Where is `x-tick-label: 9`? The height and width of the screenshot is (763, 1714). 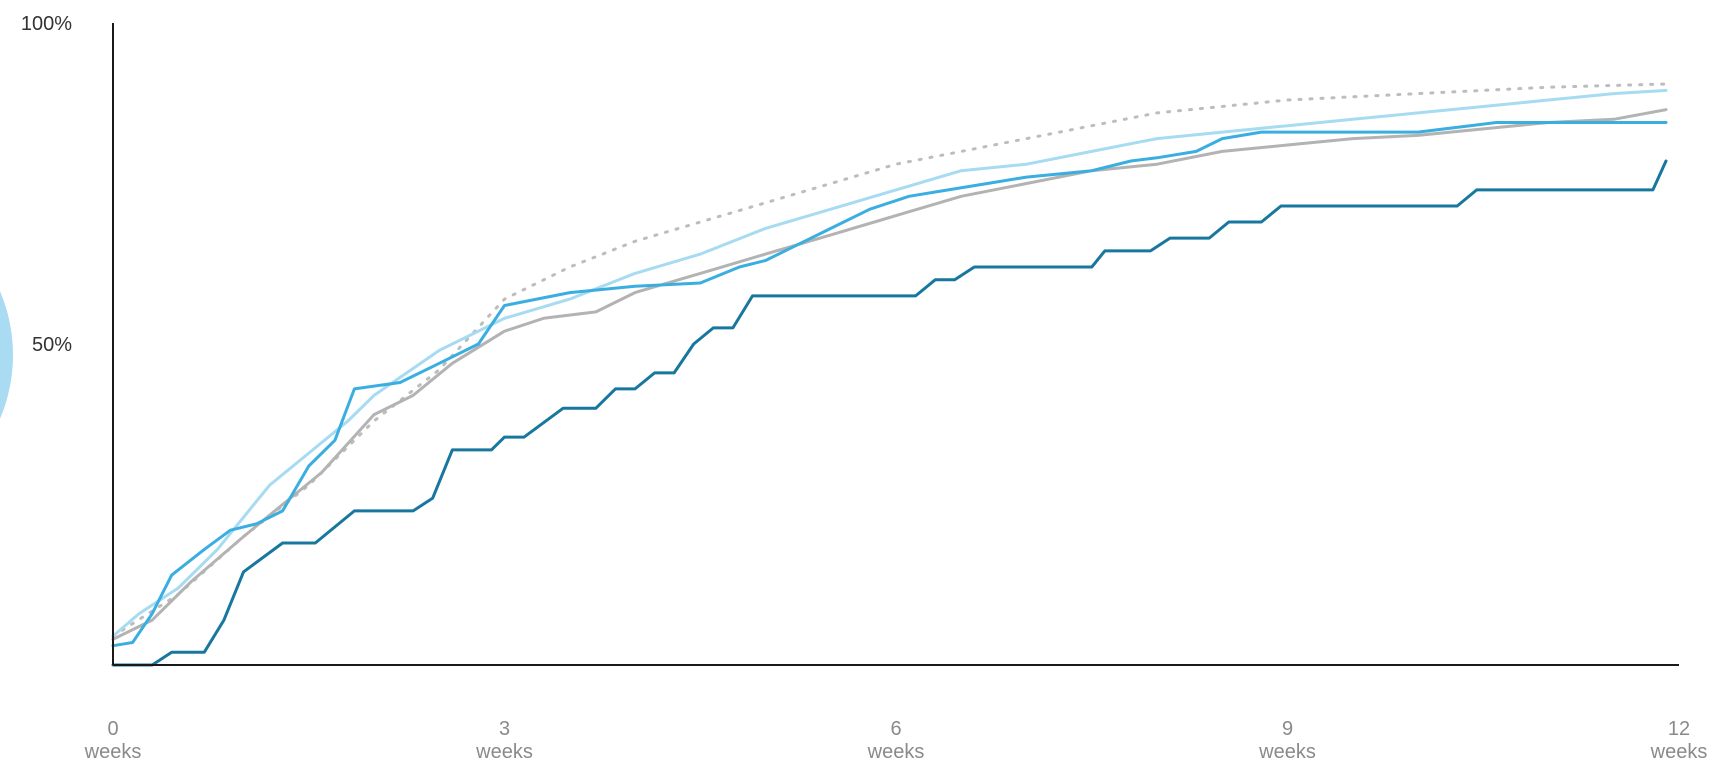 x-tick-label: 9 is located at coordinates (1287, 729).